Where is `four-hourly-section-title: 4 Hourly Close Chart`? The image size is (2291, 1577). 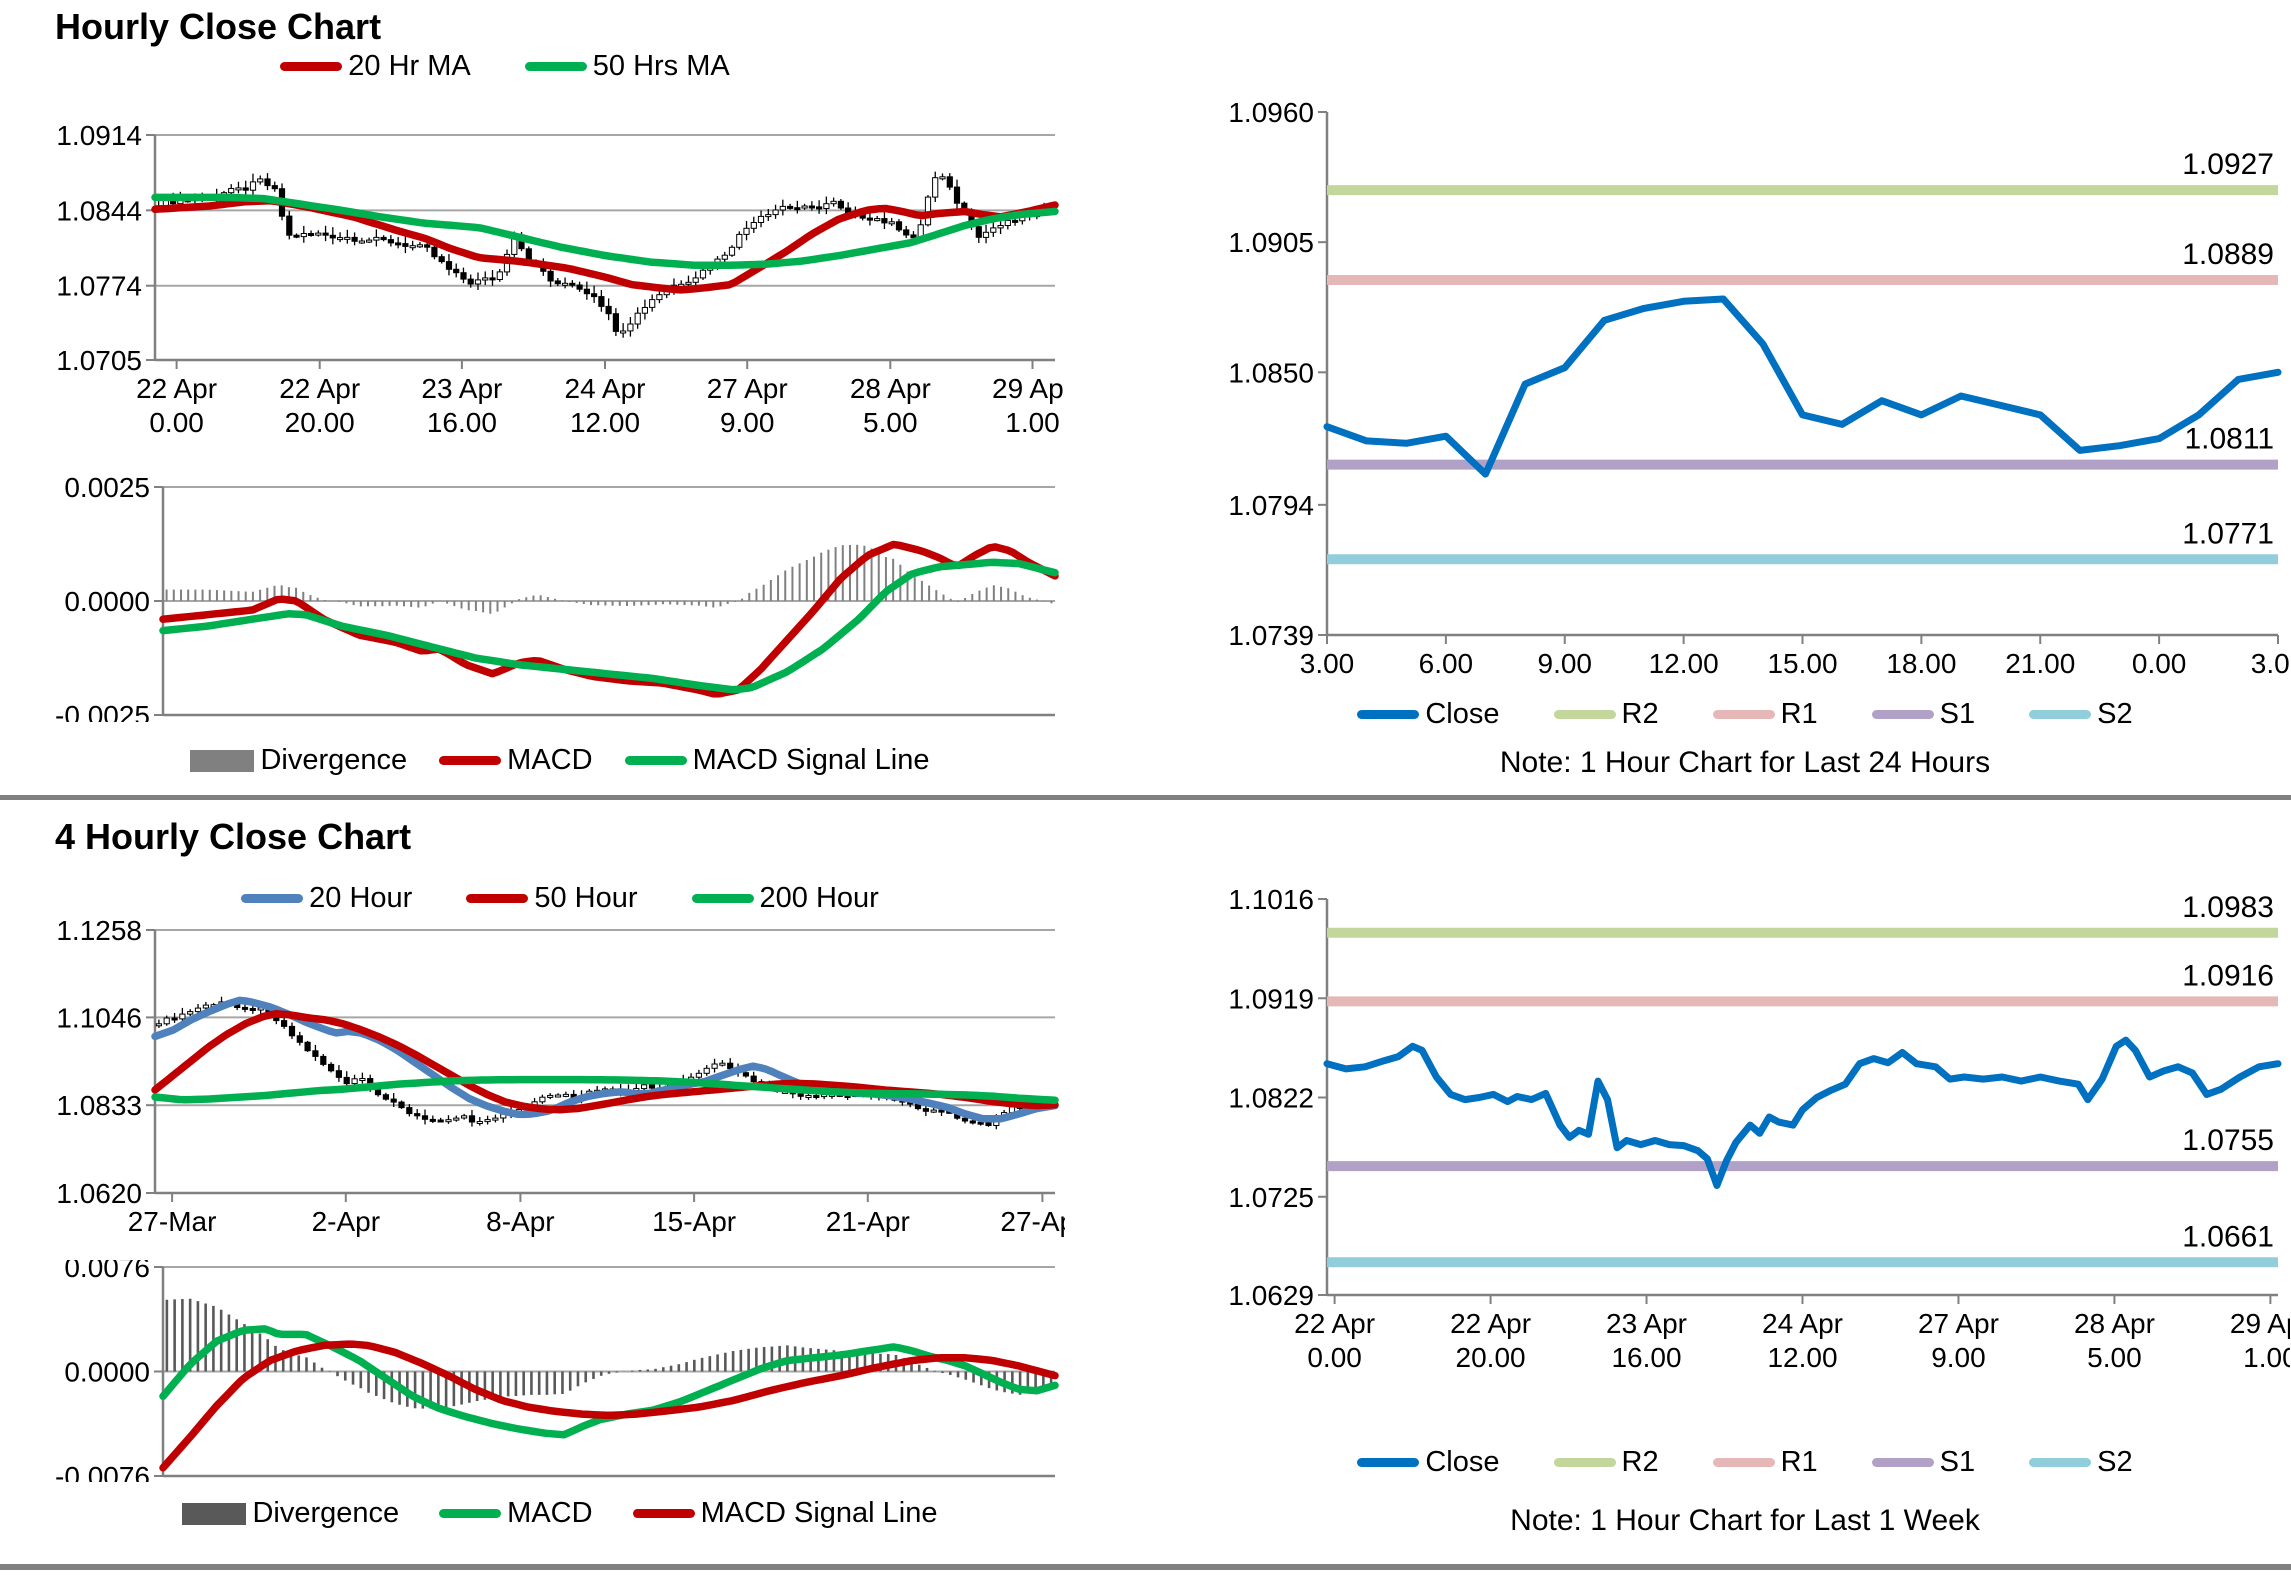 four-hourly-section-title: 4 Hourly Close Chart is located at coordinates (233, 836).